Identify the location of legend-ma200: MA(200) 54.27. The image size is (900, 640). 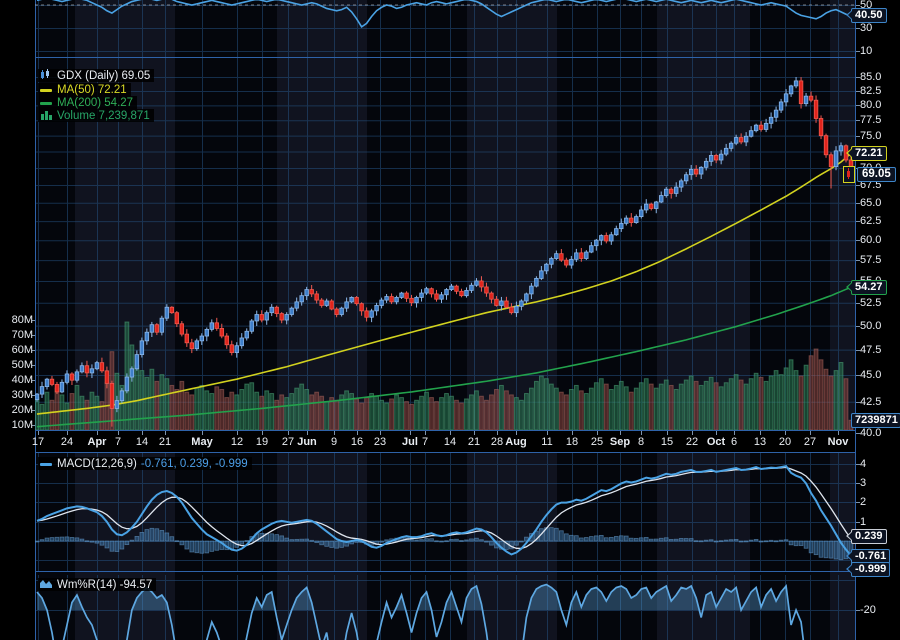
(88, 102).